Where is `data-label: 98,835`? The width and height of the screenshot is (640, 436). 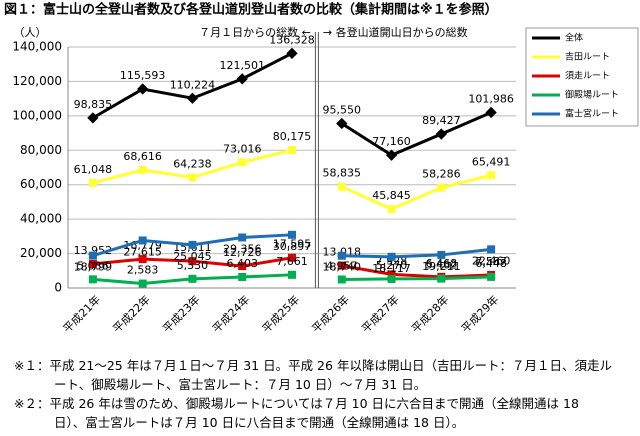 data-label: 98,835 is located at coordinates (93, 104).